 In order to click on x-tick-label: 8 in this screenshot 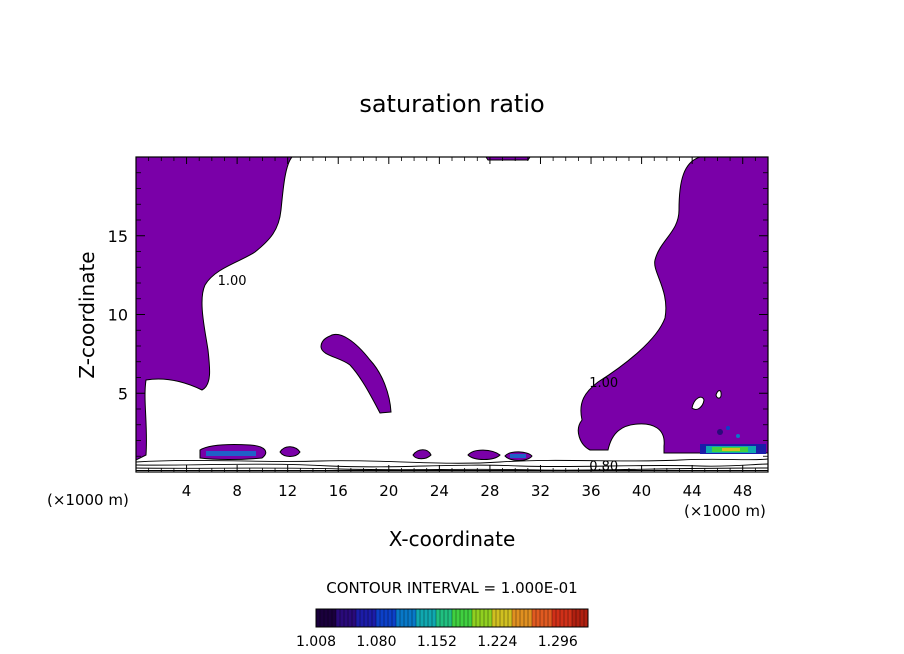, I will do `click(237, 491)`.